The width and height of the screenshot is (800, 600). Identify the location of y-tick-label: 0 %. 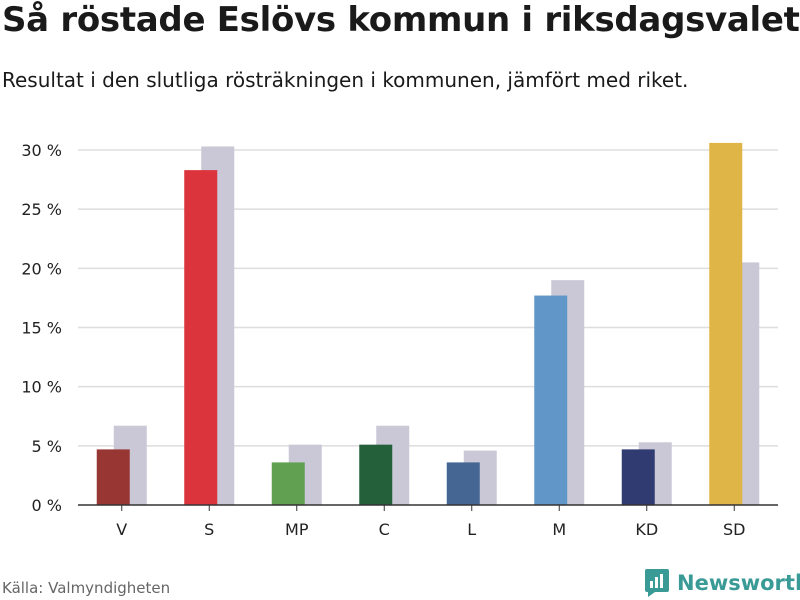
(47, 505).